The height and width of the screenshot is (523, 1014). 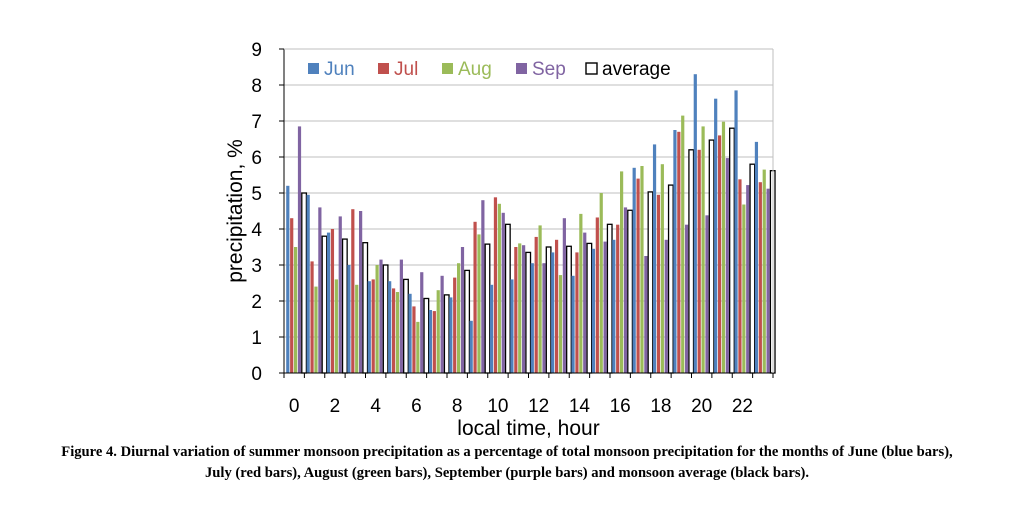 I want to click on legend-swatch-jul, so click(x=383, y=68).